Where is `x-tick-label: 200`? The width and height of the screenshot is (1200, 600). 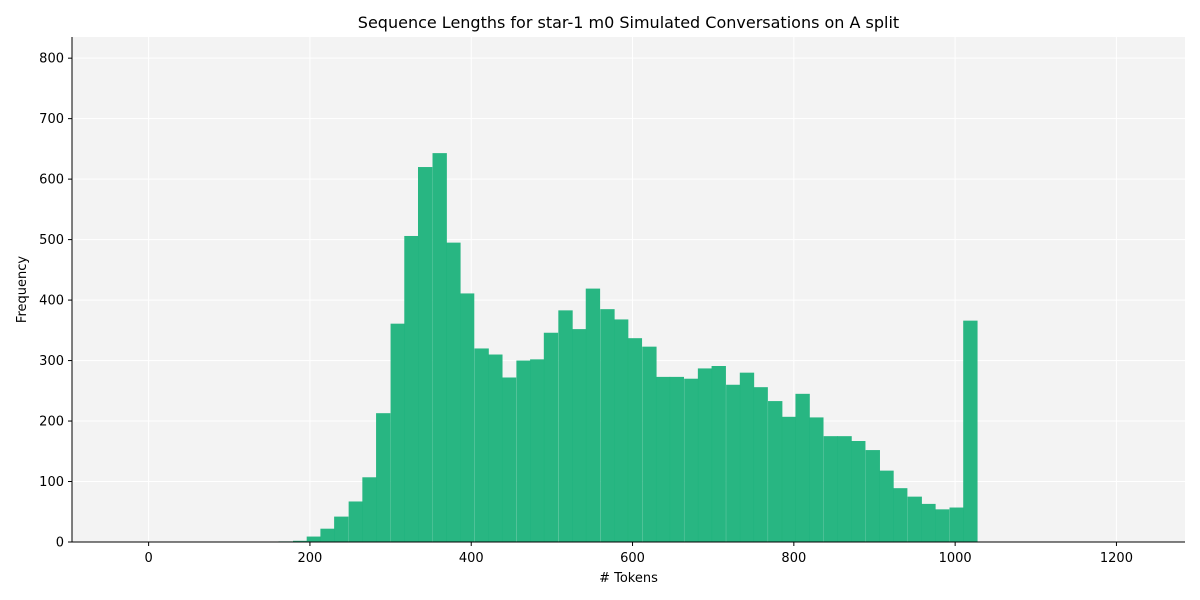
x-tick-label: 200 is located at coordinates (310, 558).